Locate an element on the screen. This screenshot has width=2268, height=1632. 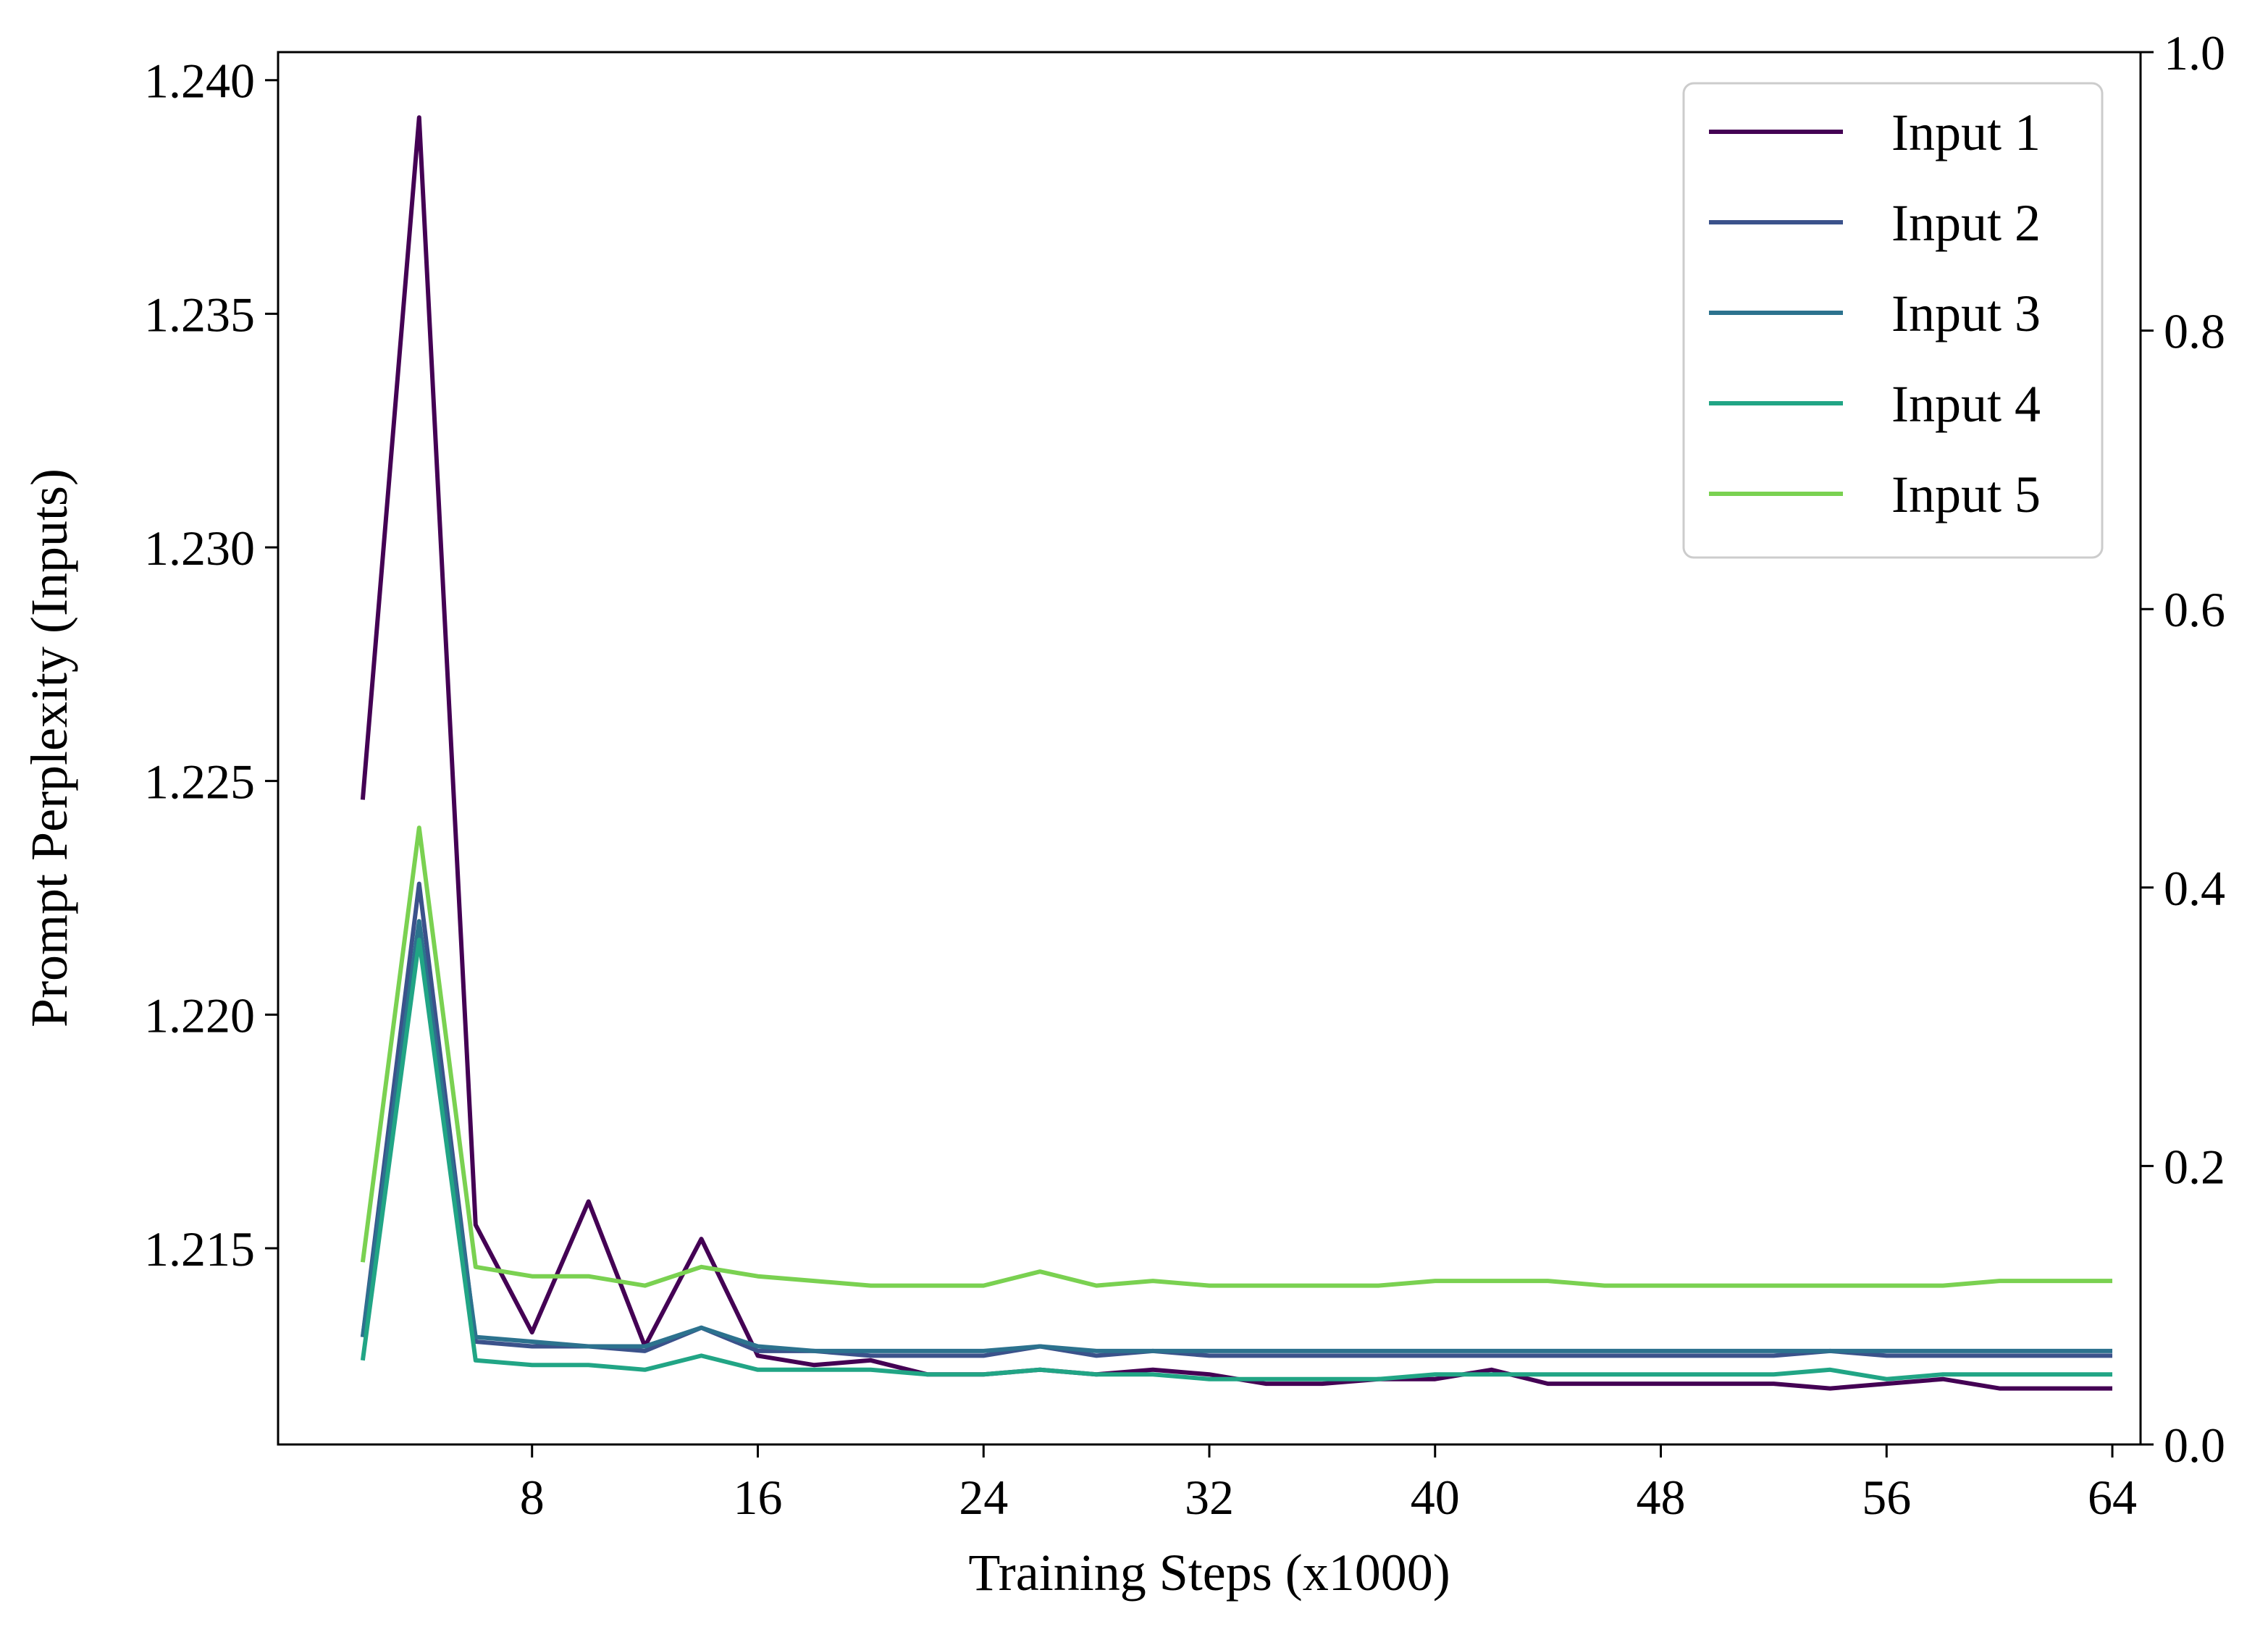
right-y-tick-label: 0.6 is located at coordinates (2194, 609).